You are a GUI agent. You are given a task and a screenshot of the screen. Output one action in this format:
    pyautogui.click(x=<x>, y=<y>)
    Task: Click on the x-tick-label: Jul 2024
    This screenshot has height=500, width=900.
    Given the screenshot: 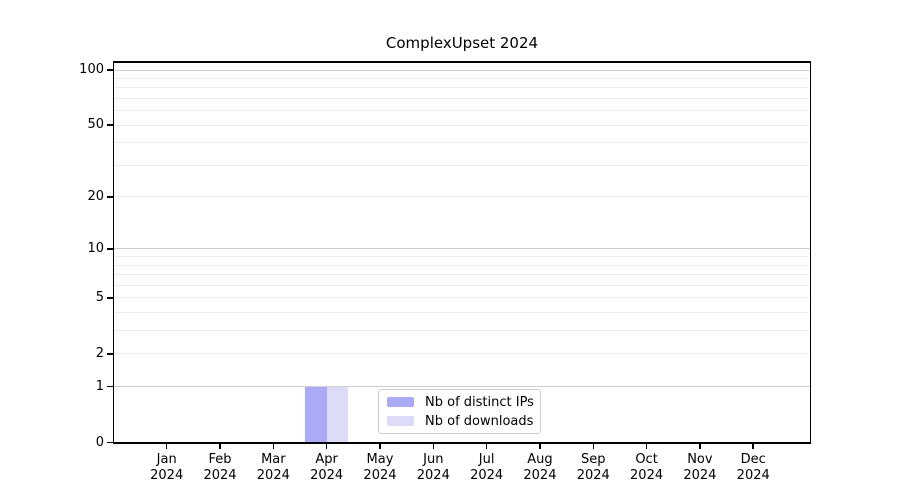 What is the action you would take?
    pyautogui.click(x=487, y=467)
    